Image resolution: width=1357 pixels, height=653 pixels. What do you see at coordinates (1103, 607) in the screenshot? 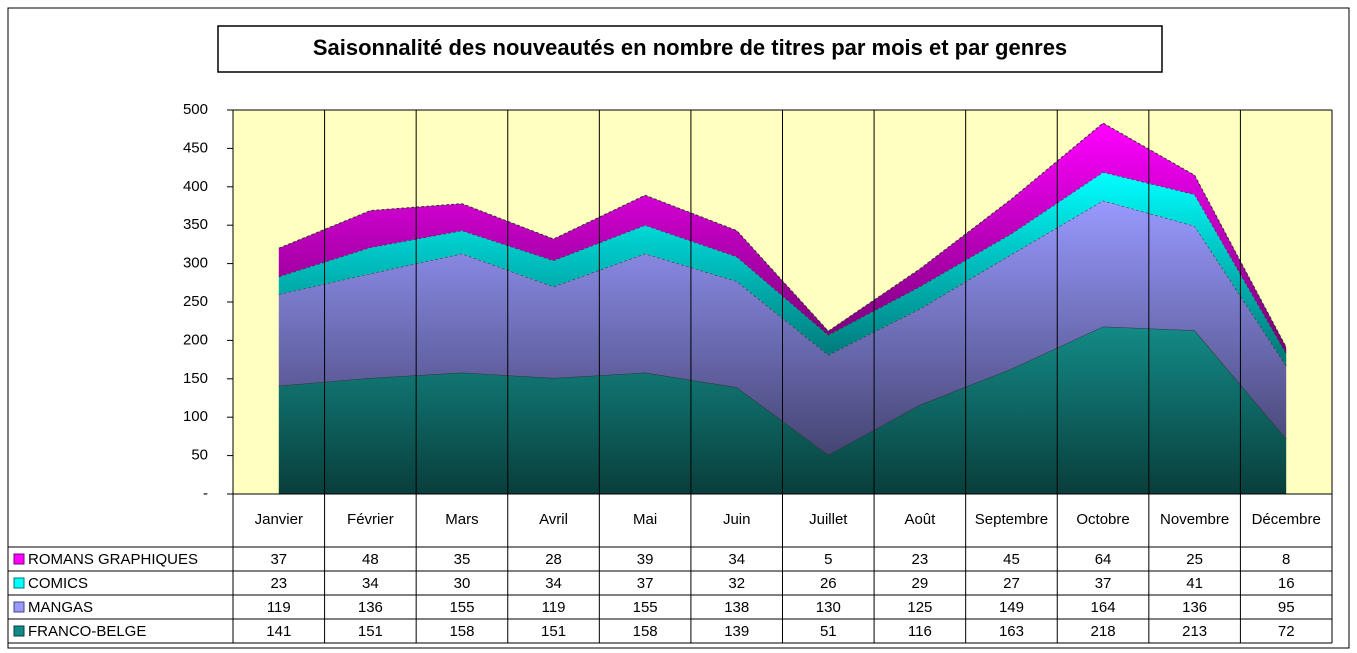
I see `table-value: 164` at bounding box center [1103, 607].